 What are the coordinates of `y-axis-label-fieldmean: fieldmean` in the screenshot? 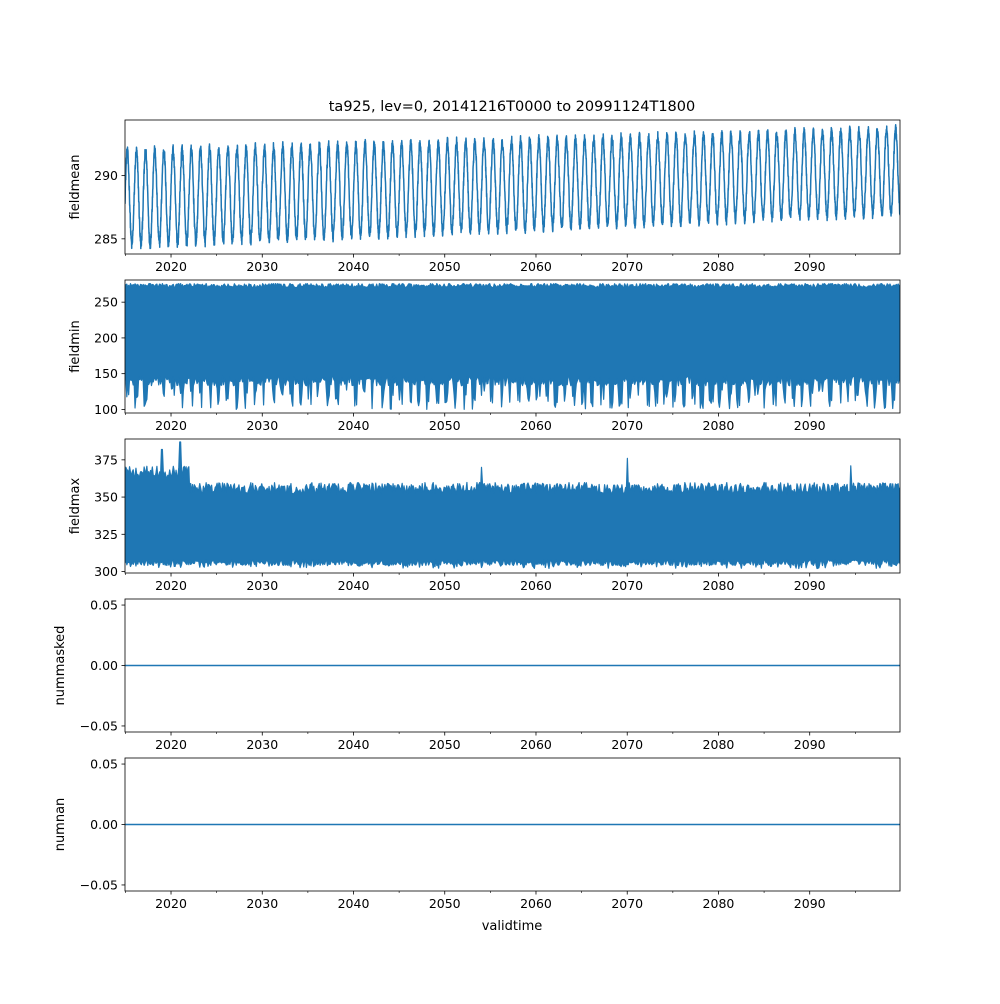 It's located at (75, 187).